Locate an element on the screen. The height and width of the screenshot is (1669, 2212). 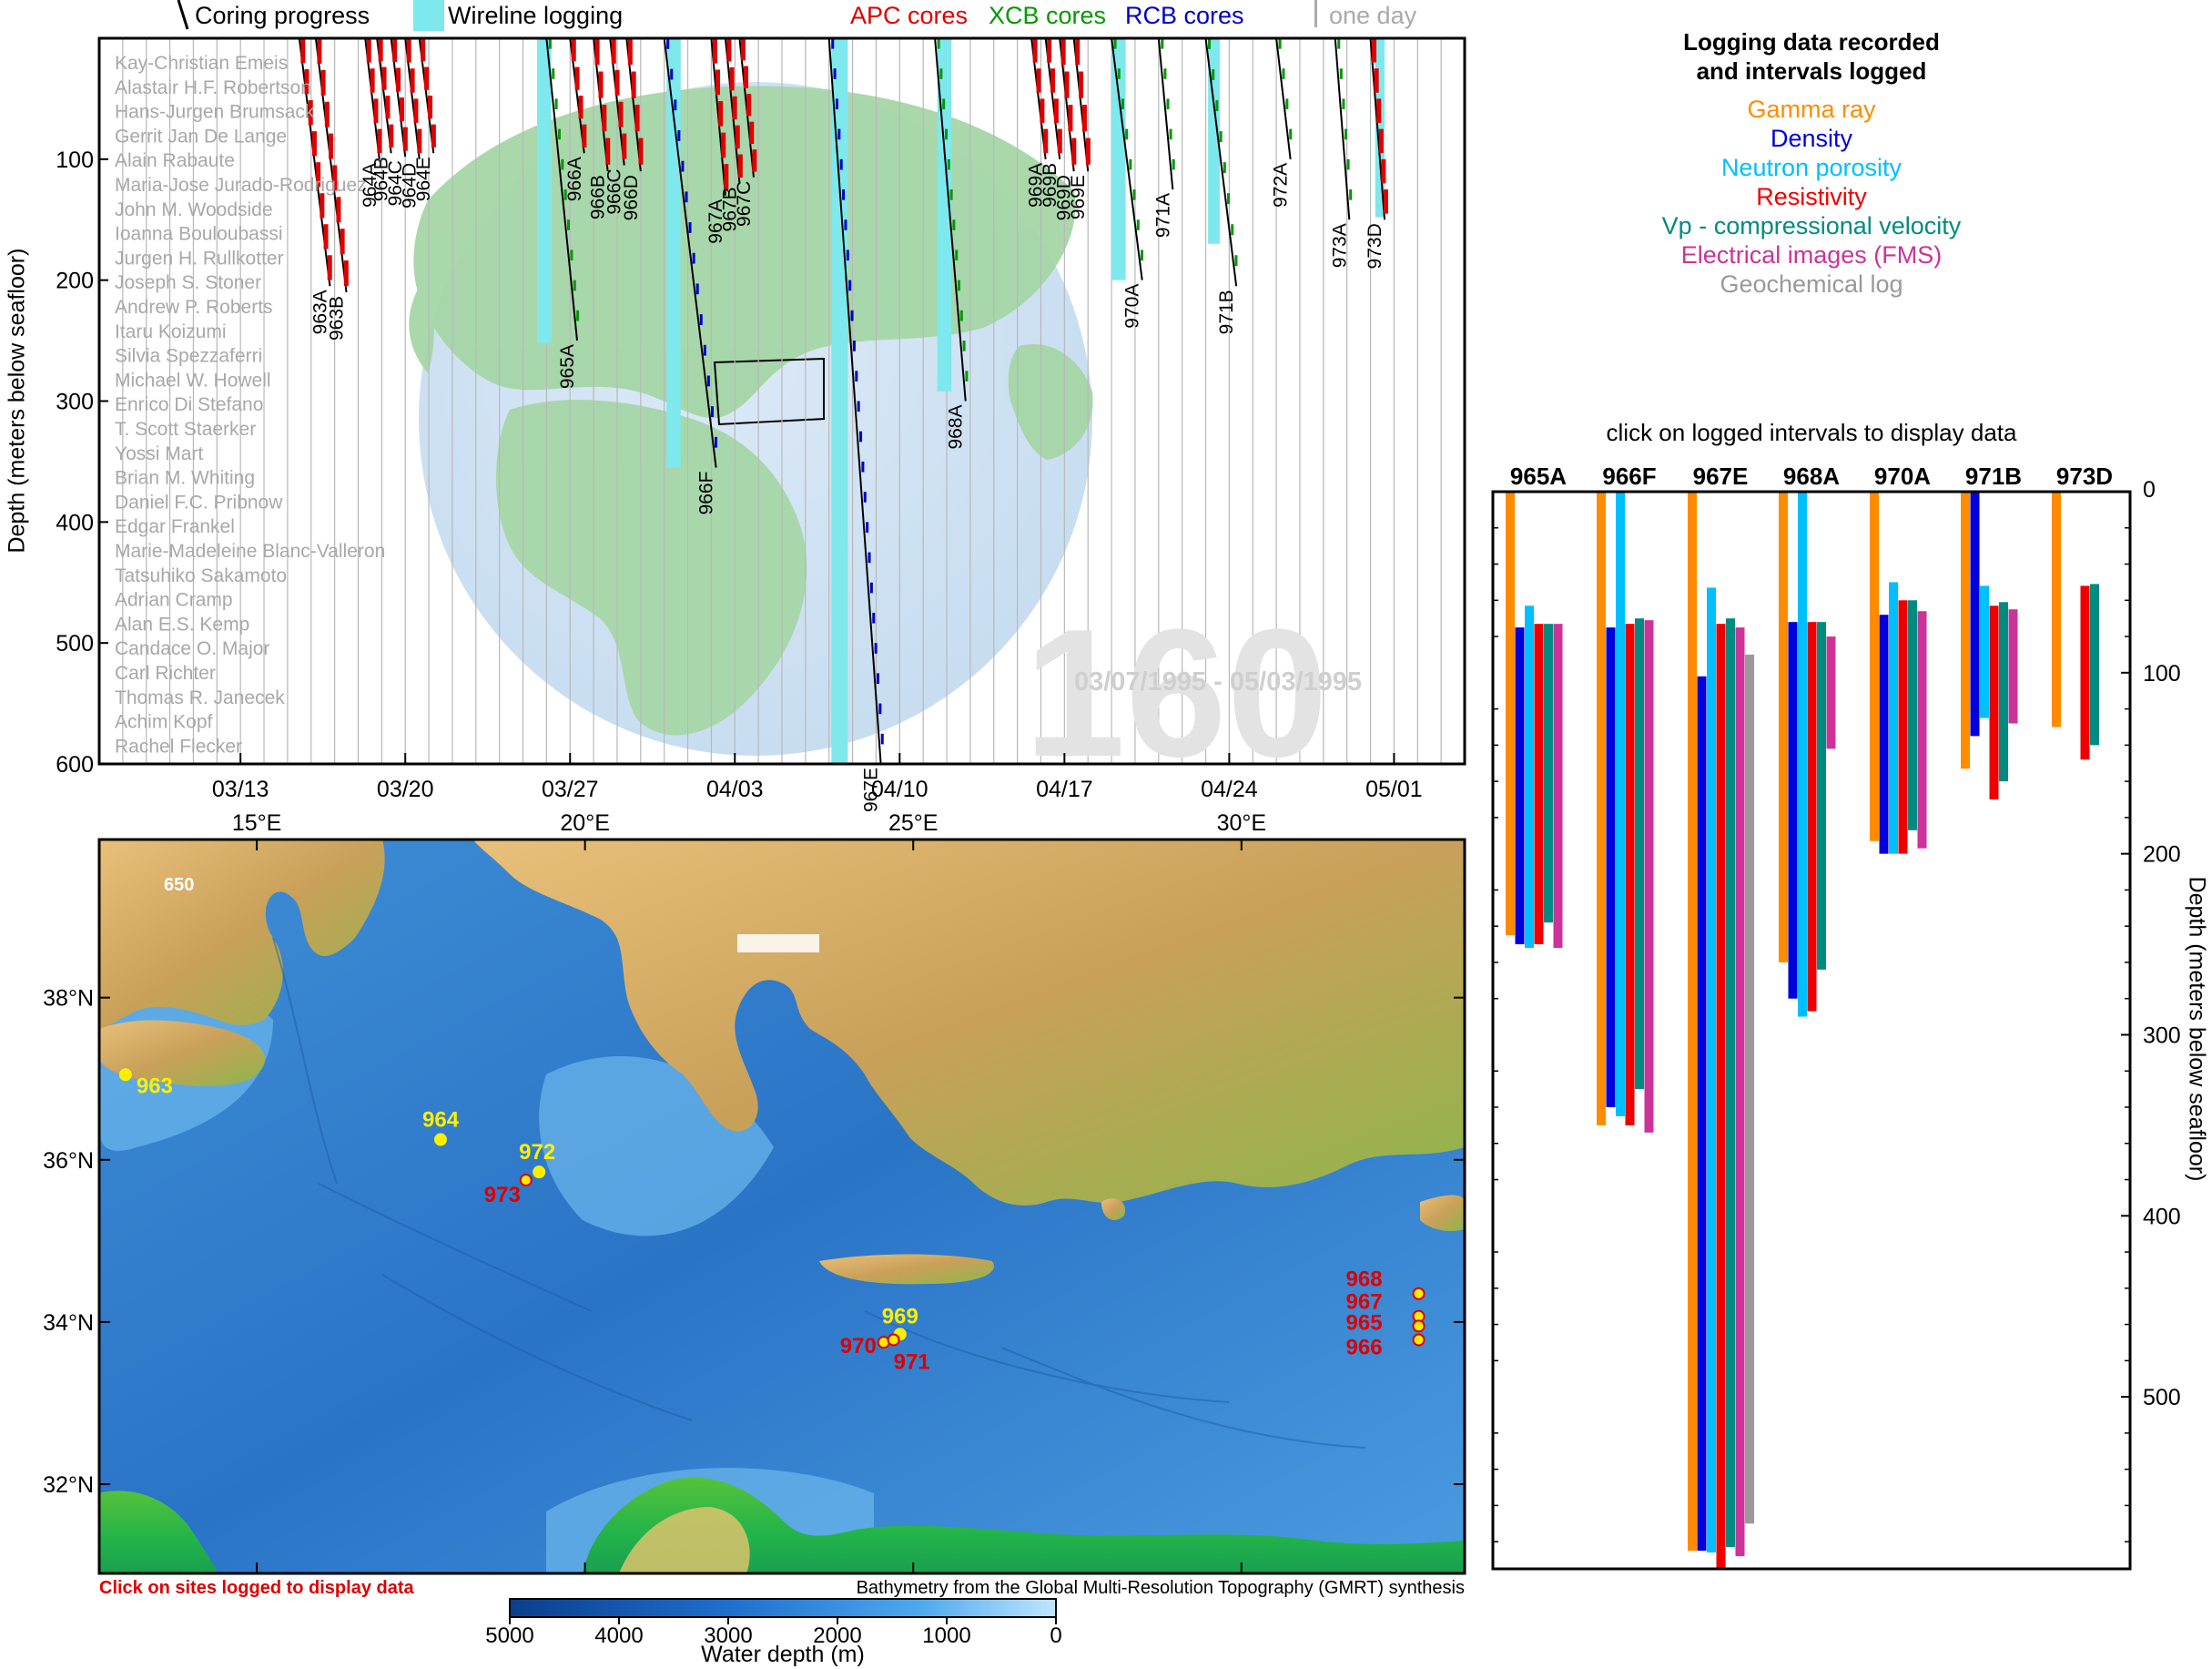
site-label: 969 is located at coordinates (900, 1316).